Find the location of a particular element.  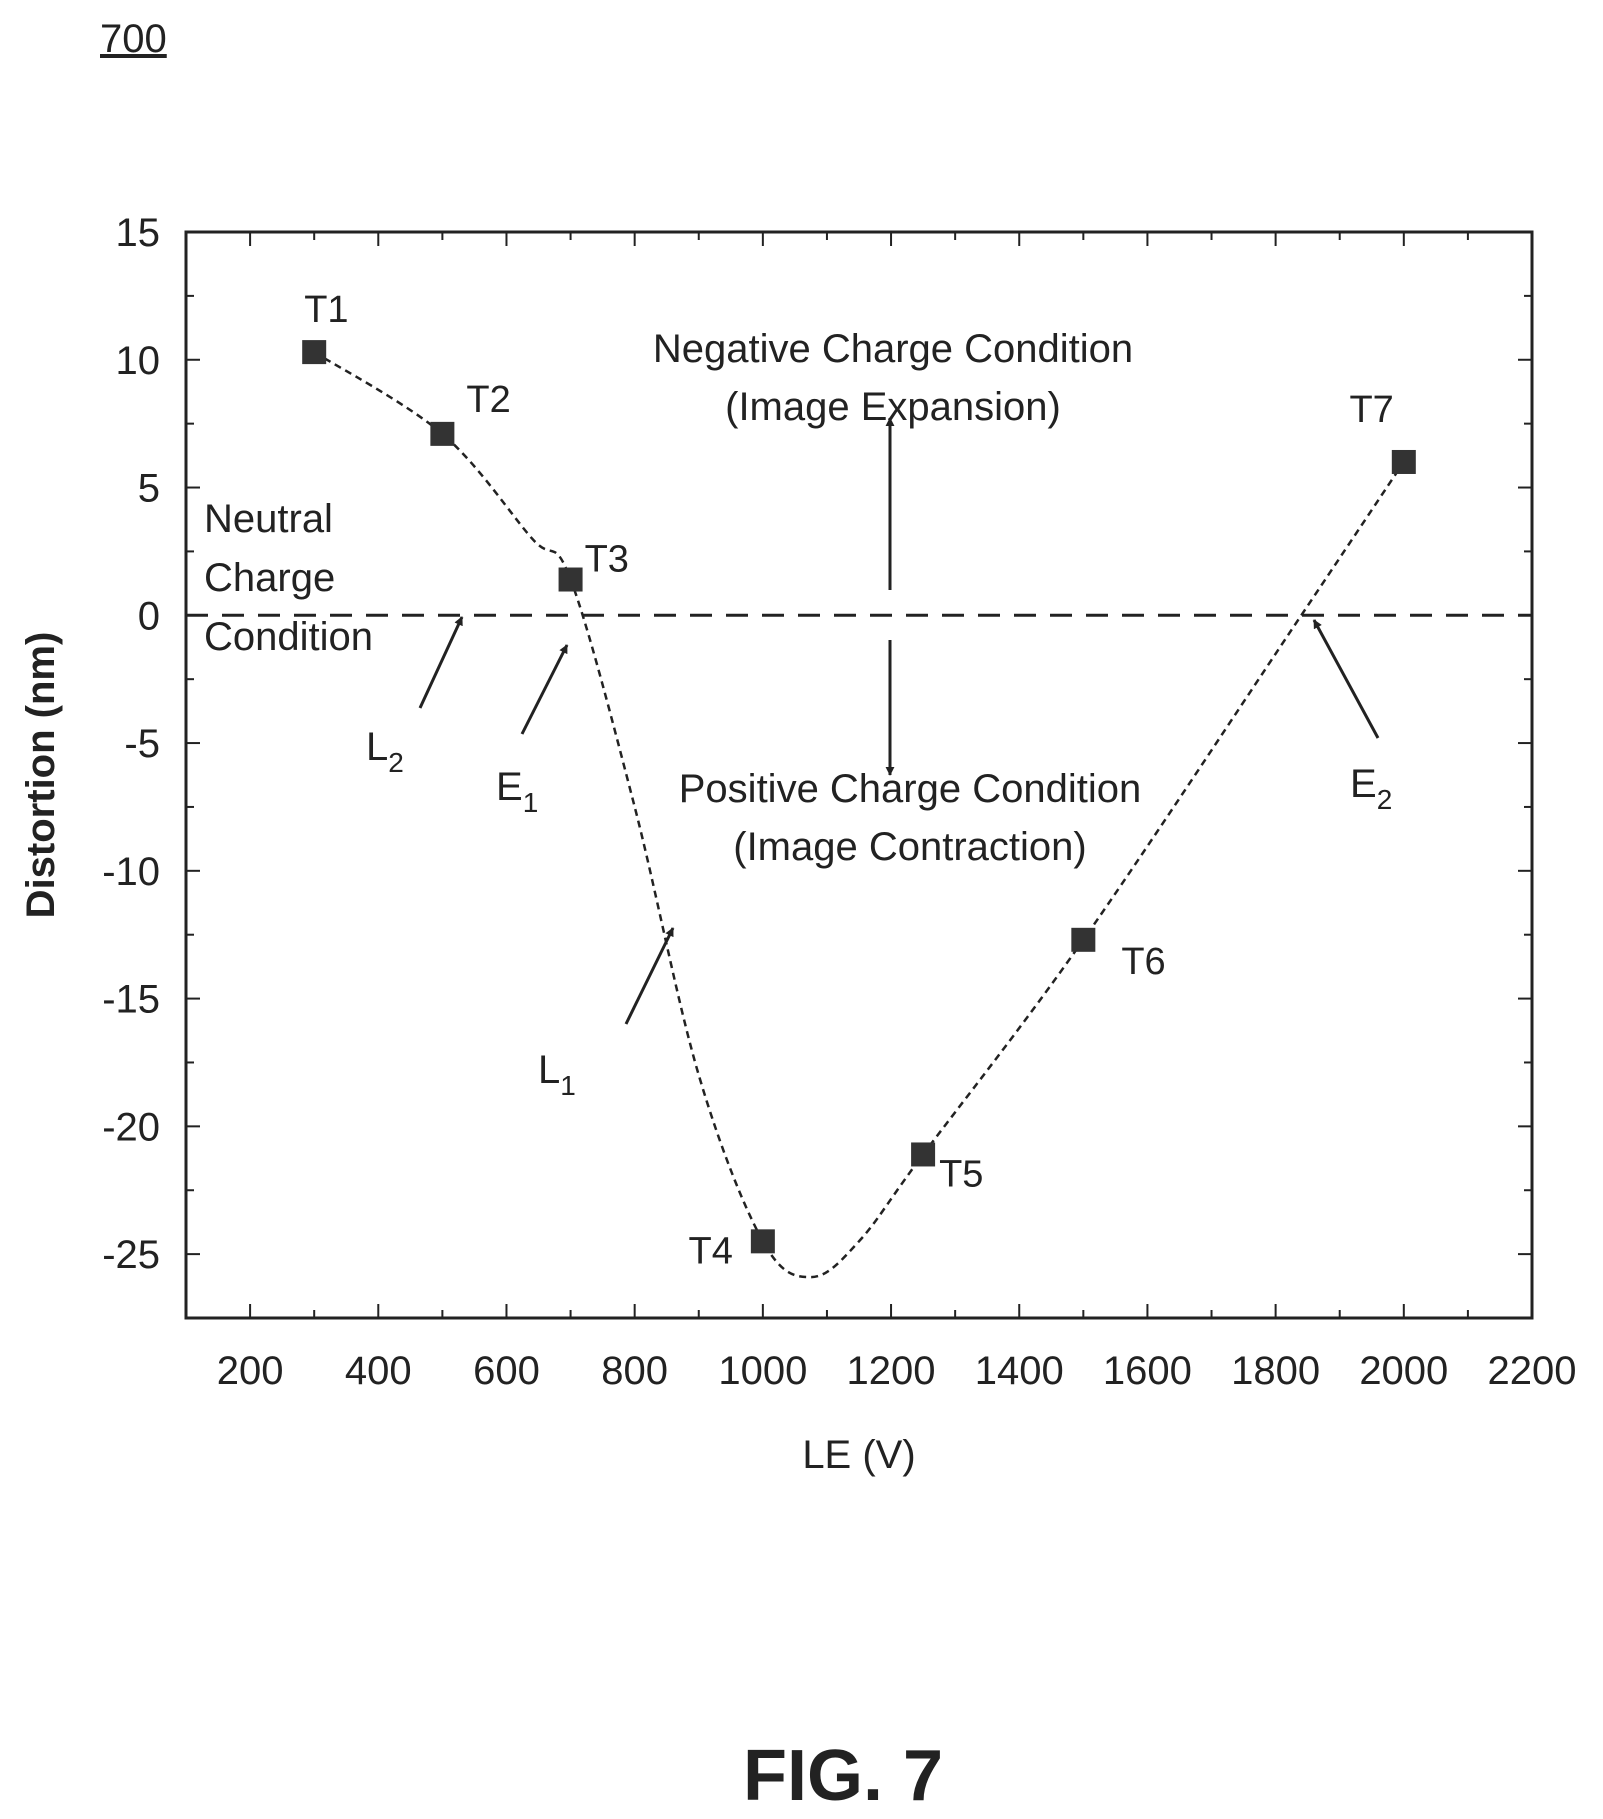

e2-arrow is located at coordinates (1346, 679).